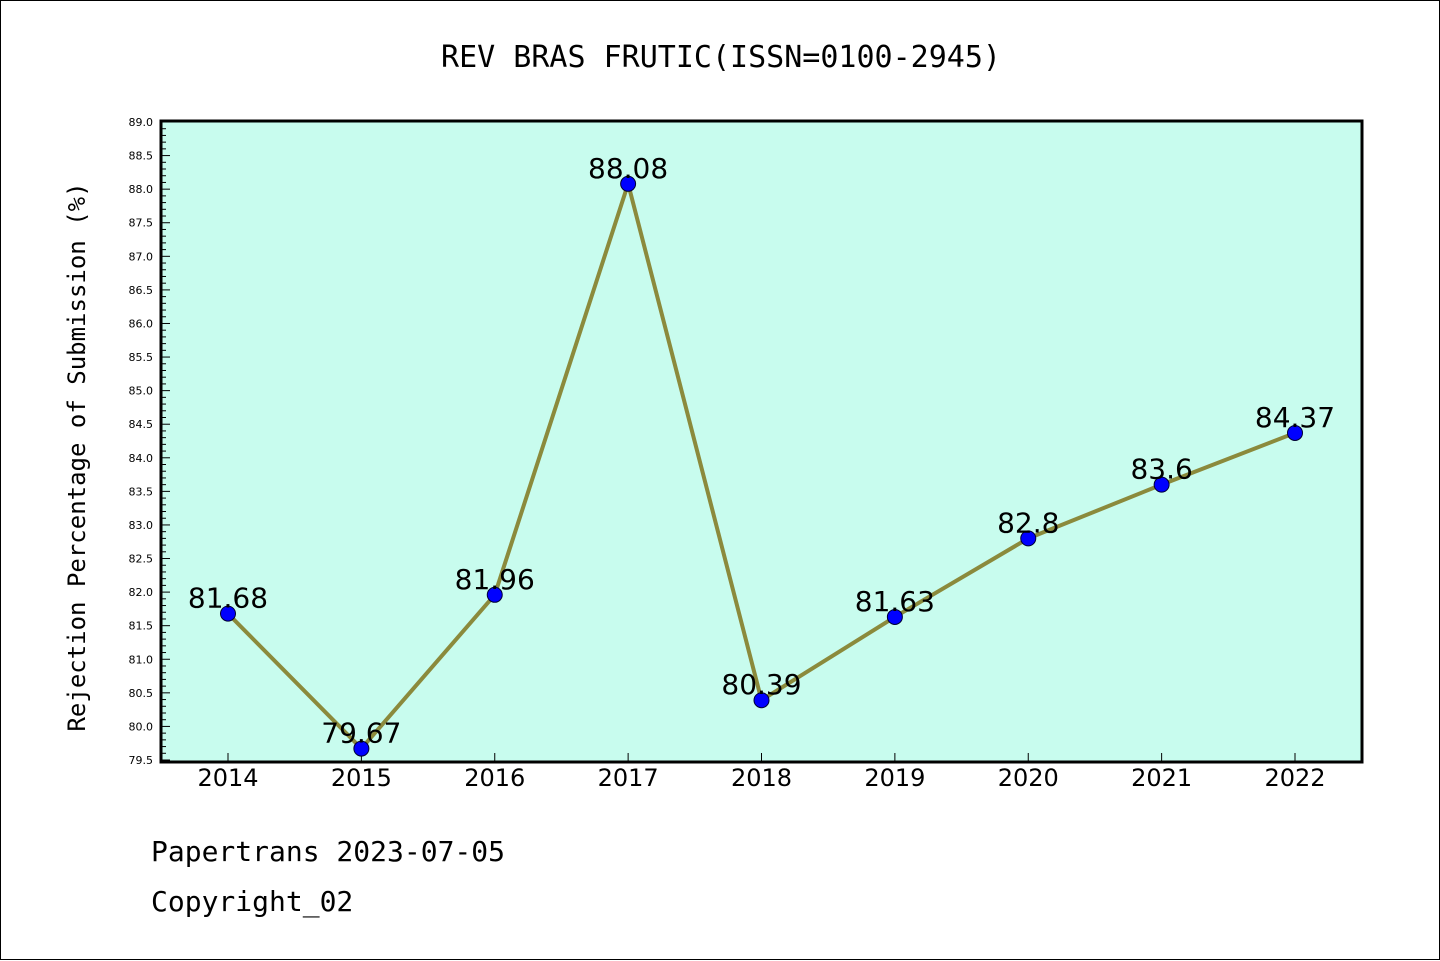 This screenshot has height=961, width=1440. What do you see at coordinates (1295, 417) in the screenshot?
I see `data-label: 84.37` at bounding box center [1295, 417].